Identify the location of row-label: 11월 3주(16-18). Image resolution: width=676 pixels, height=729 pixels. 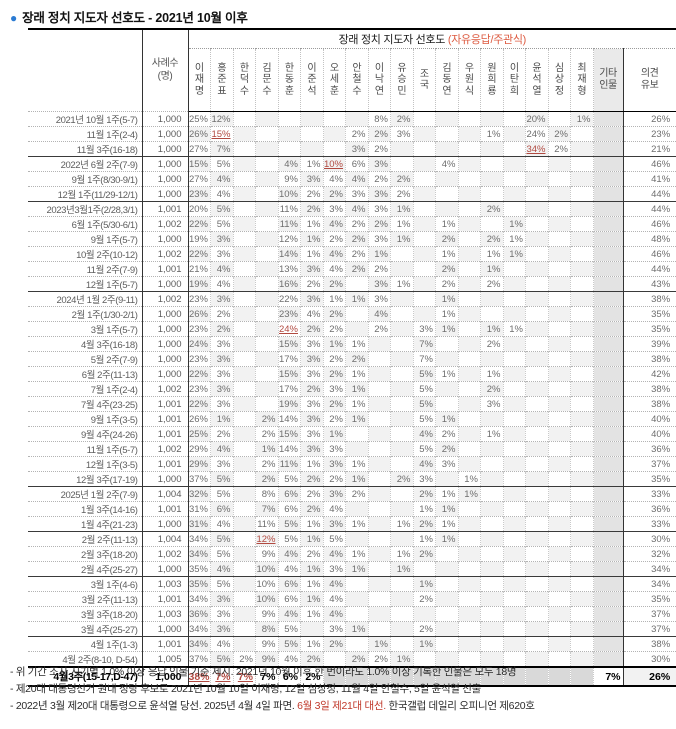
(85, 149).